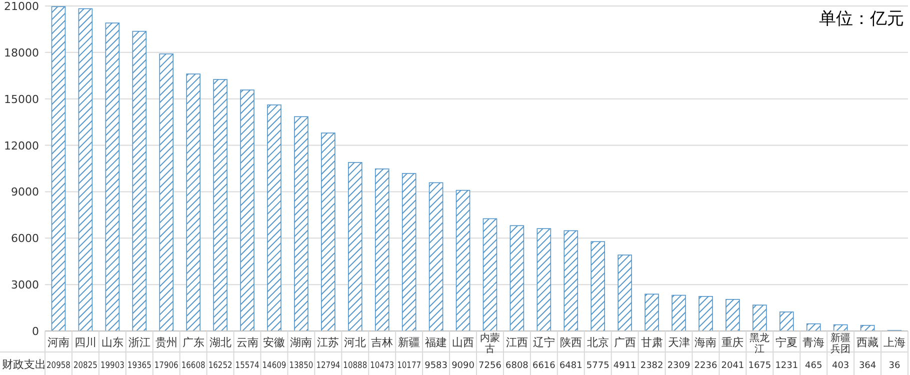 The image size is (910, 375). I want to click on data-label: 15574, so click(249, 366).